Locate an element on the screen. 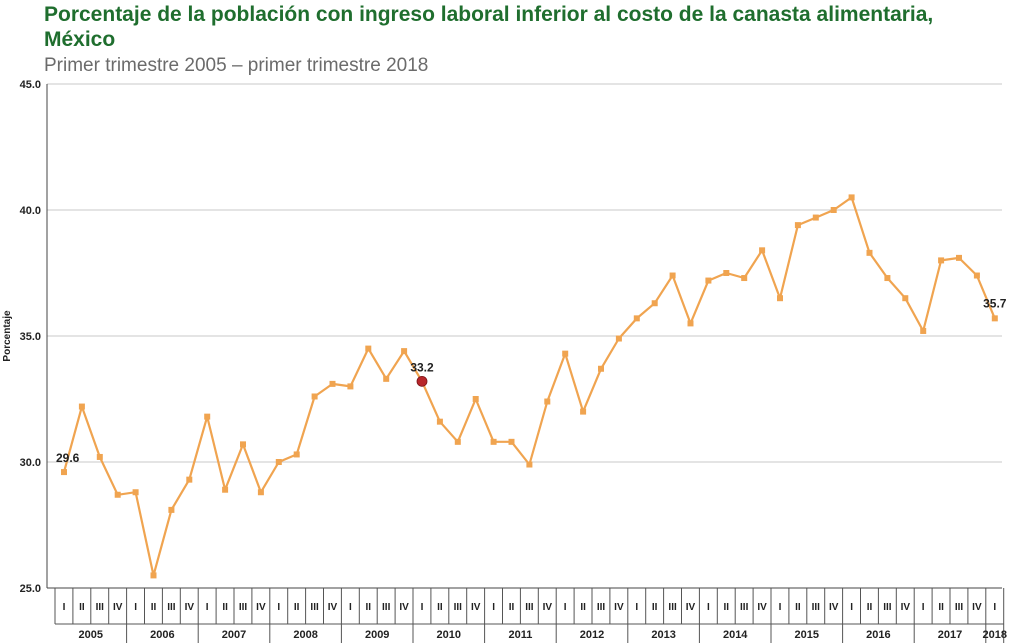  year-label: 2012 is located at coordinates (592, 635).